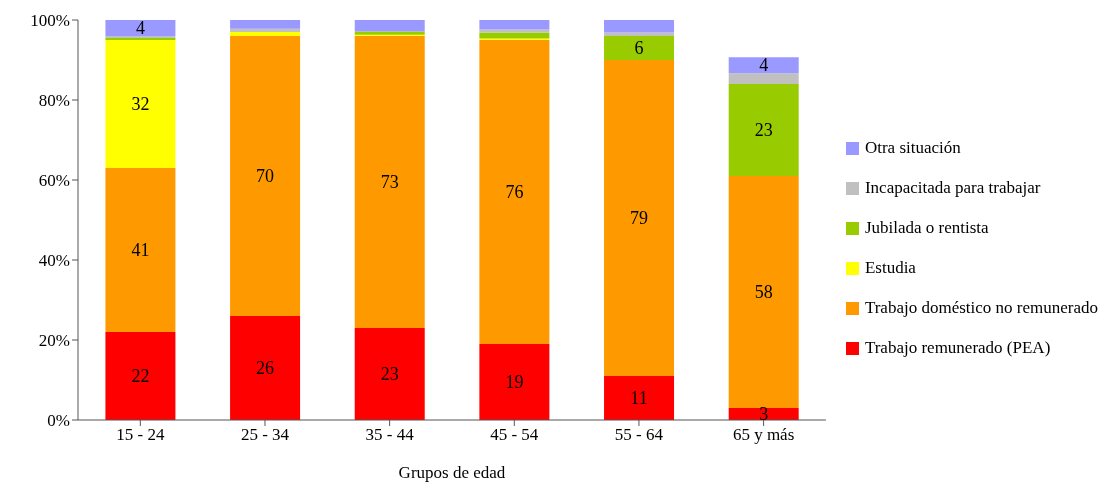  I want to click on data-label: 58, so click(763, 292).